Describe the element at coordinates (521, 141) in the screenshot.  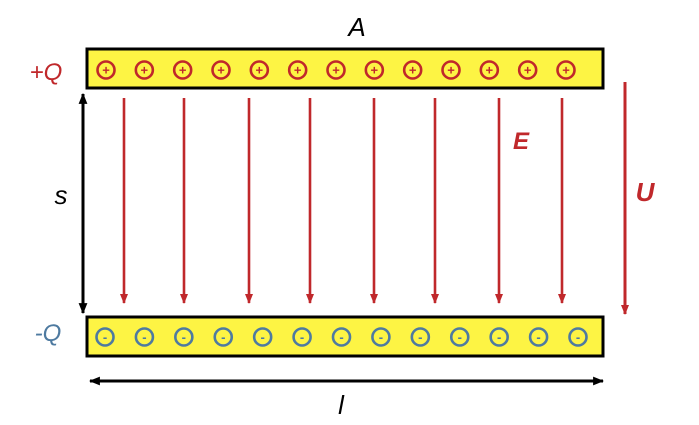
I see `field-label: E` at that location.